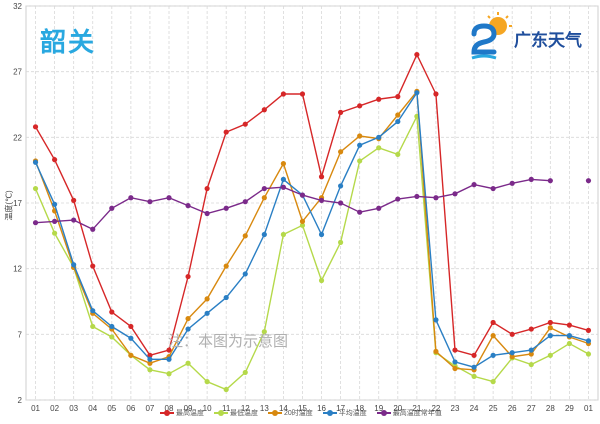 This screenshot has height=424, width=600. Describe the element at coordinates (417, 413) in the screenshot. I see `legend-label: 最高温度常年值` at that location.